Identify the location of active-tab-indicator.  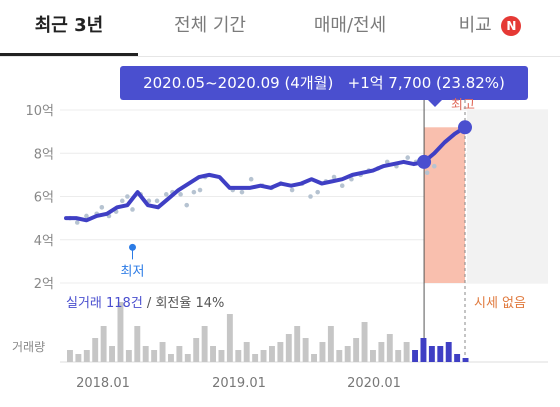
(69, 54).